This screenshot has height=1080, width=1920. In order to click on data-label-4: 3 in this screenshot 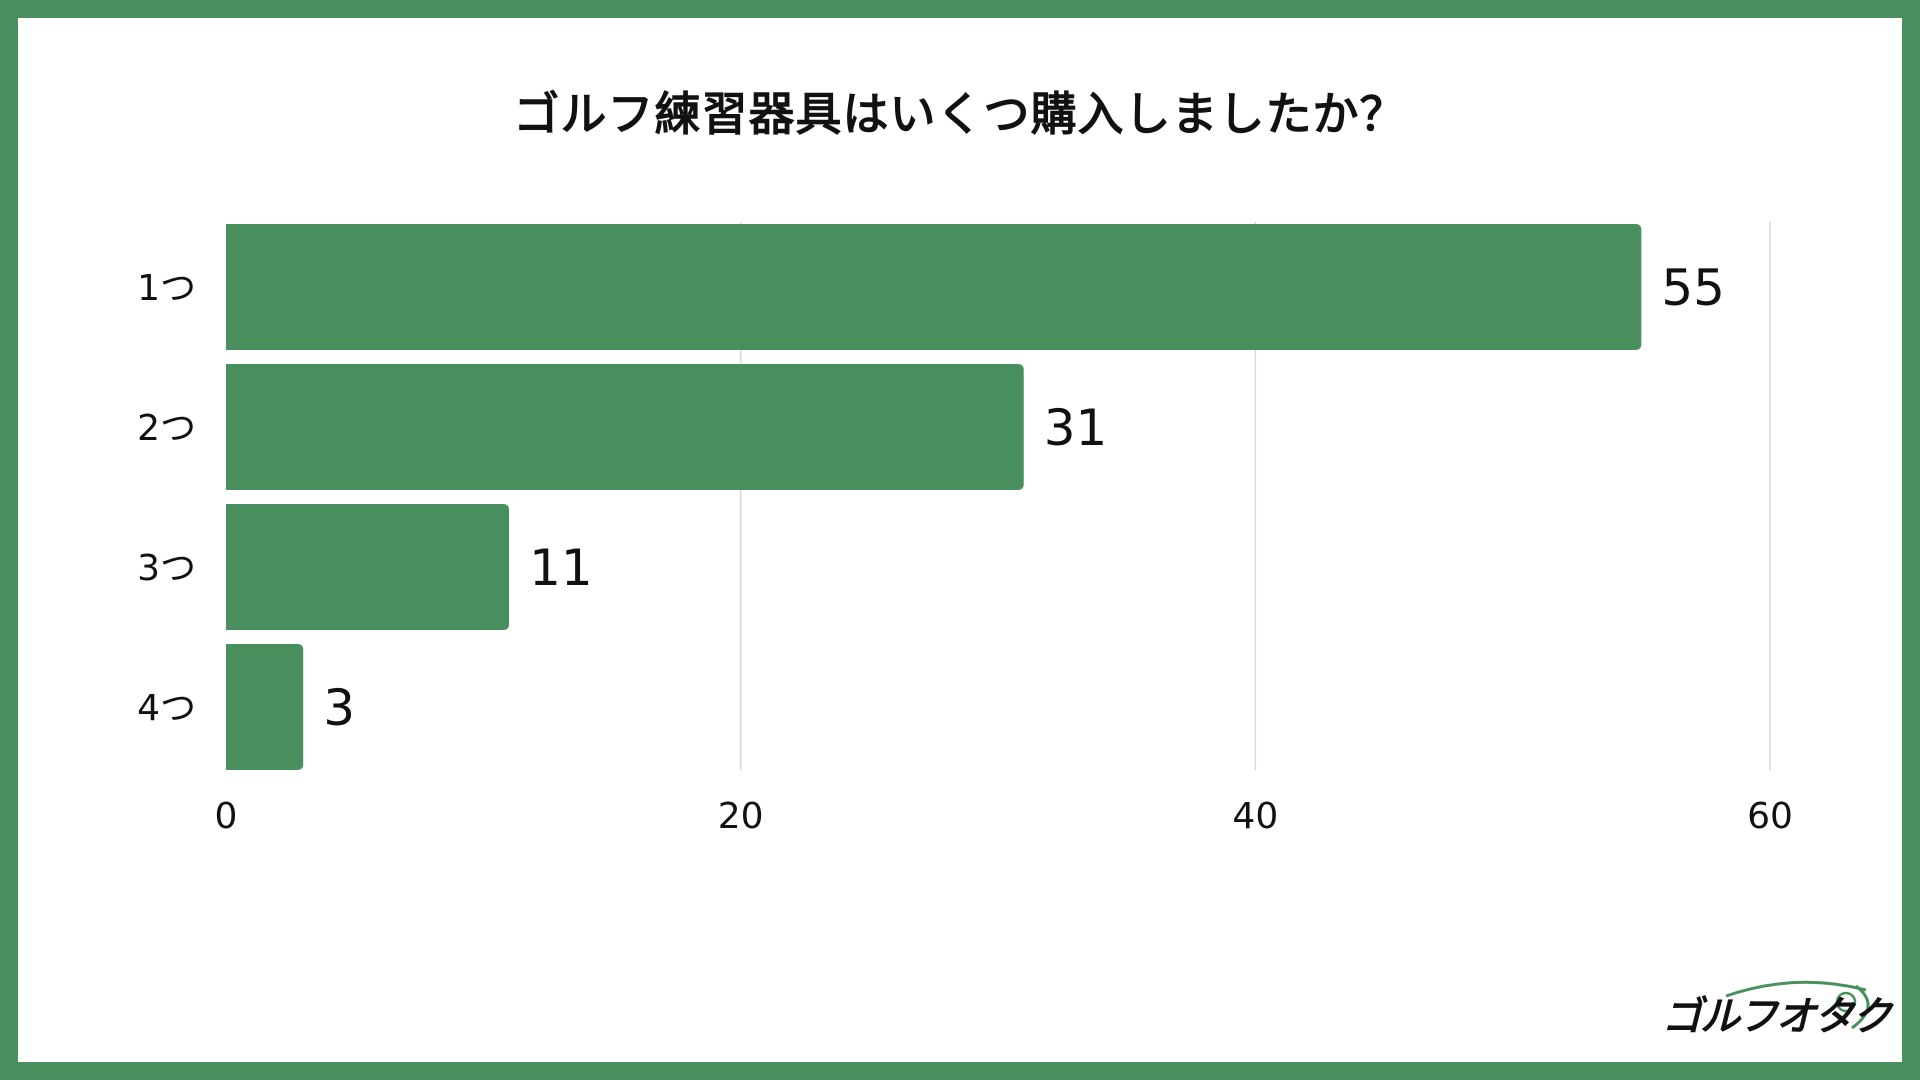, I will do `click(339, 708)`.